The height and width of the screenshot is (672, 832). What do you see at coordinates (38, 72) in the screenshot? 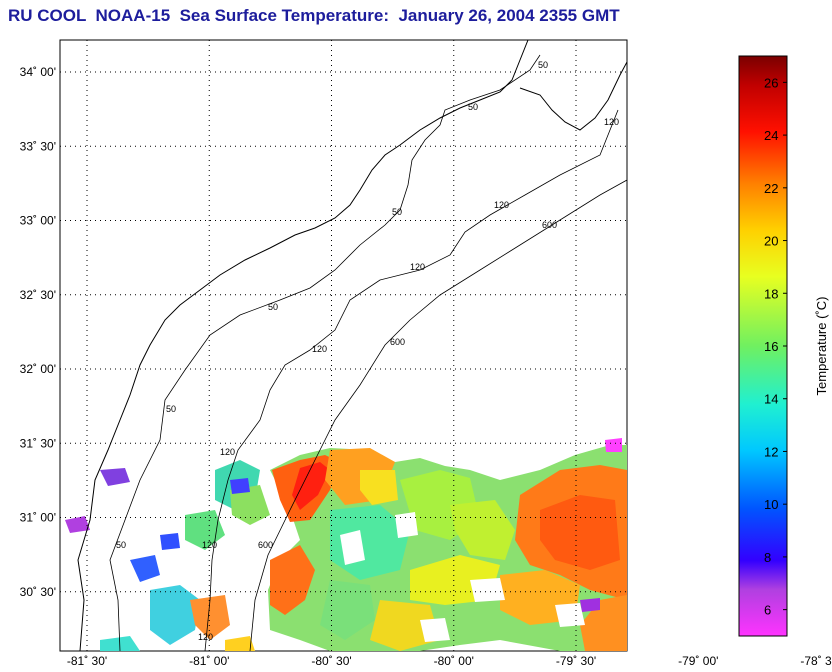
I see `lat-tick-label: 34˚ 00'` at bounding box center [38, 72].